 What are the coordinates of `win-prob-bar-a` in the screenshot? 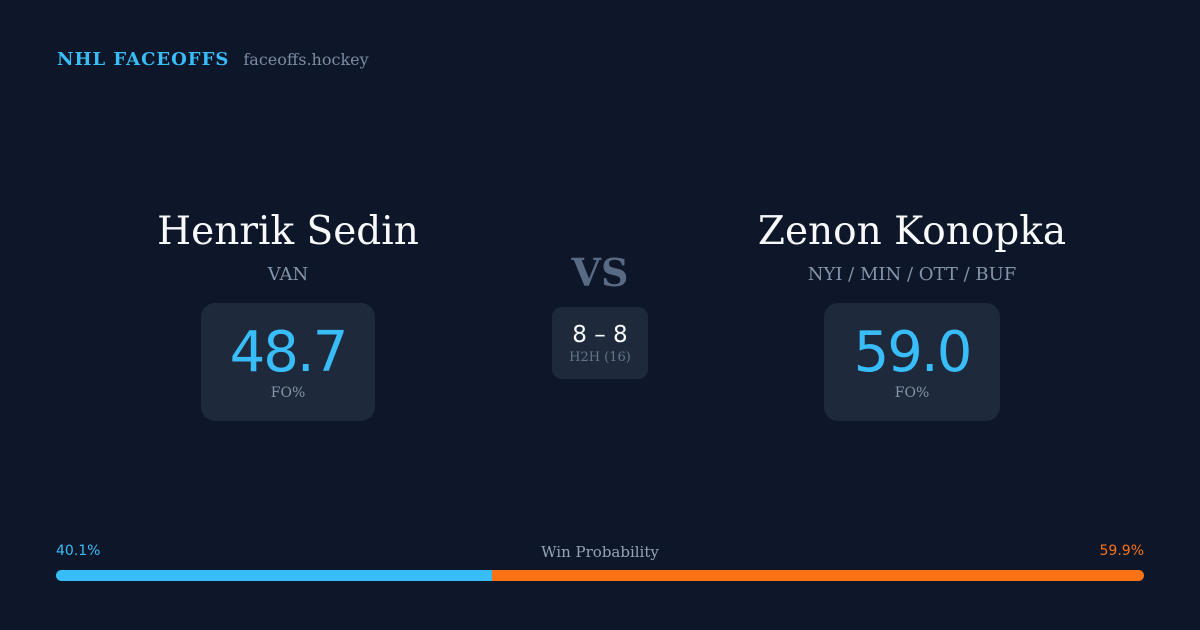 It's located at (274, 575).